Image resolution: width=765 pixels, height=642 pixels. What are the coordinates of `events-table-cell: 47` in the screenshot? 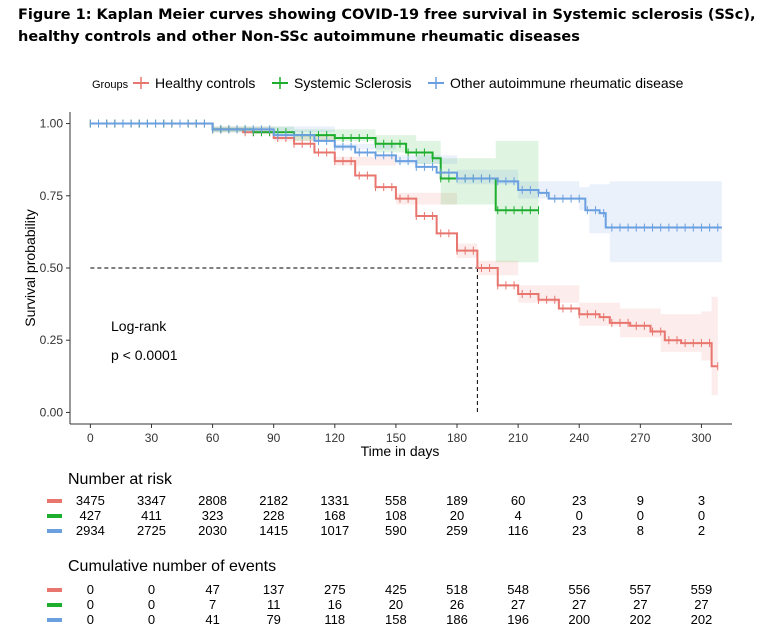 It's located at (212, 589).